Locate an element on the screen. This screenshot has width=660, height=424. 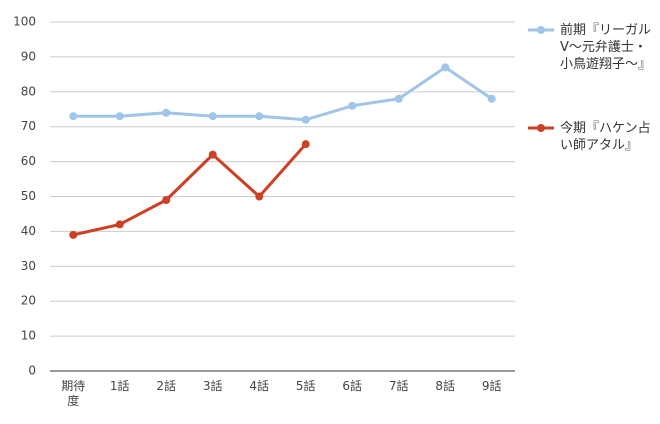
x-tick-label: 3話 is located at coordinates (212, 386).